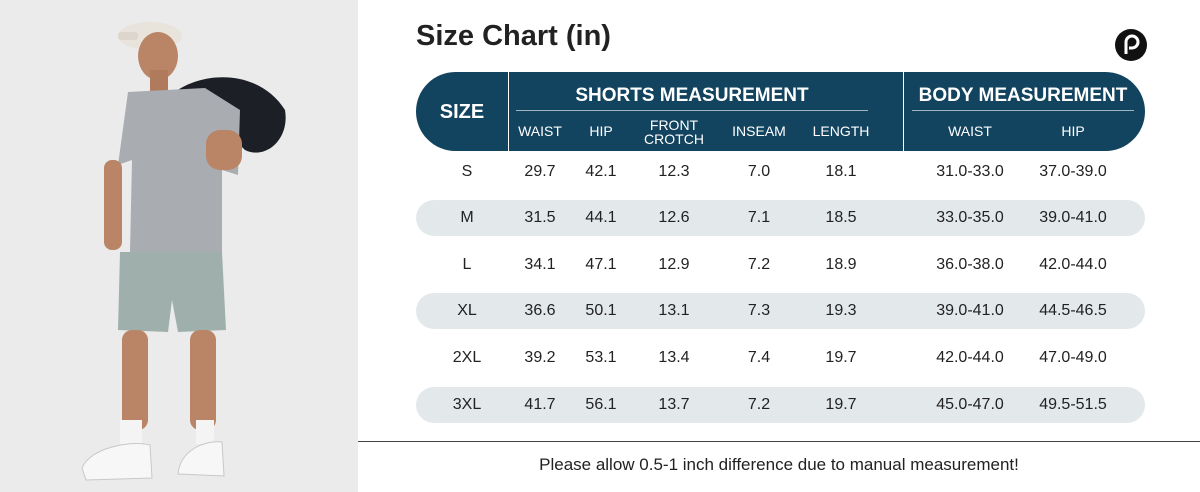  I want to click on cell-value: 7.3, so click(759, 310).